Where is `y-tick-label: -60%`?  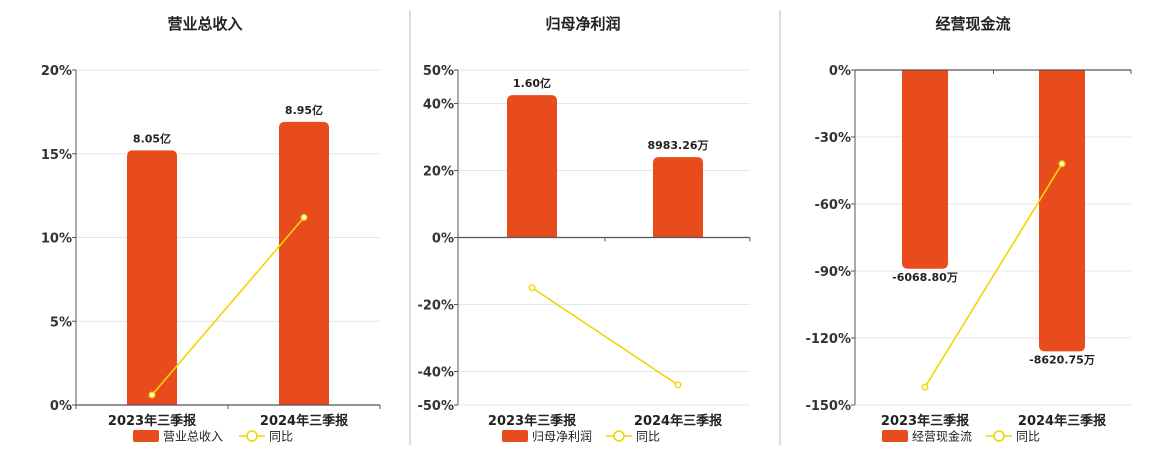 y-tick-label: -60% is located at coordinates (832, 205).